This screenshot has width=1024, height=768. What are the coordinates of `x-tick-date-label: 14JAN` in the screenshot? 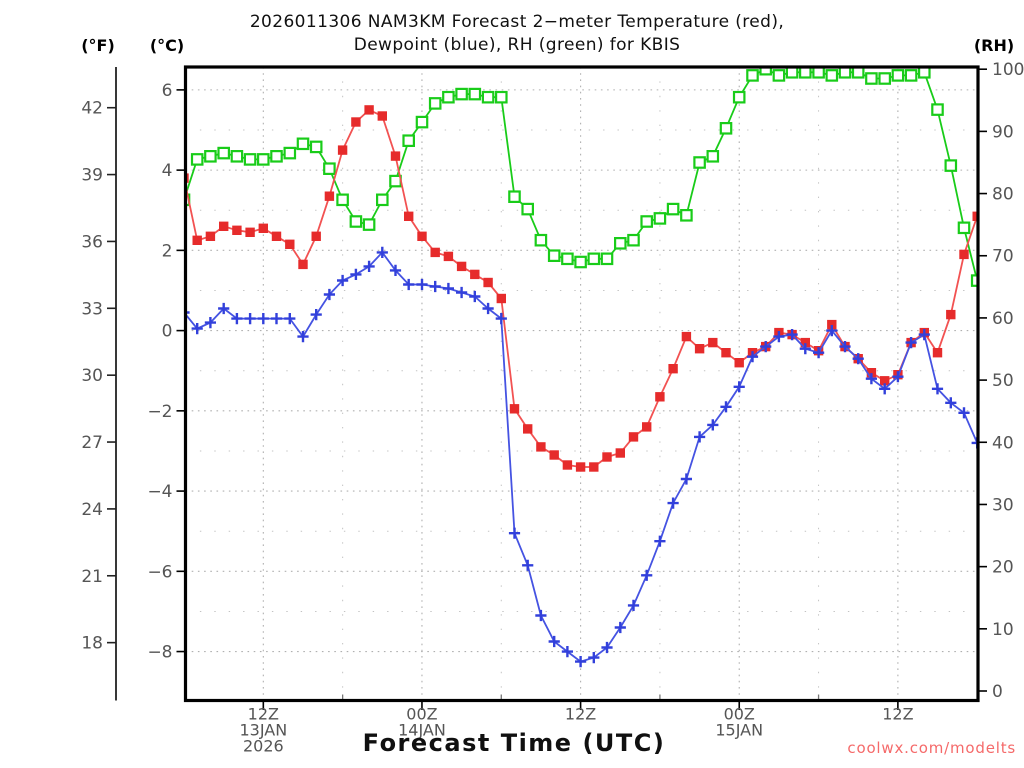 It's located at (422, 730).